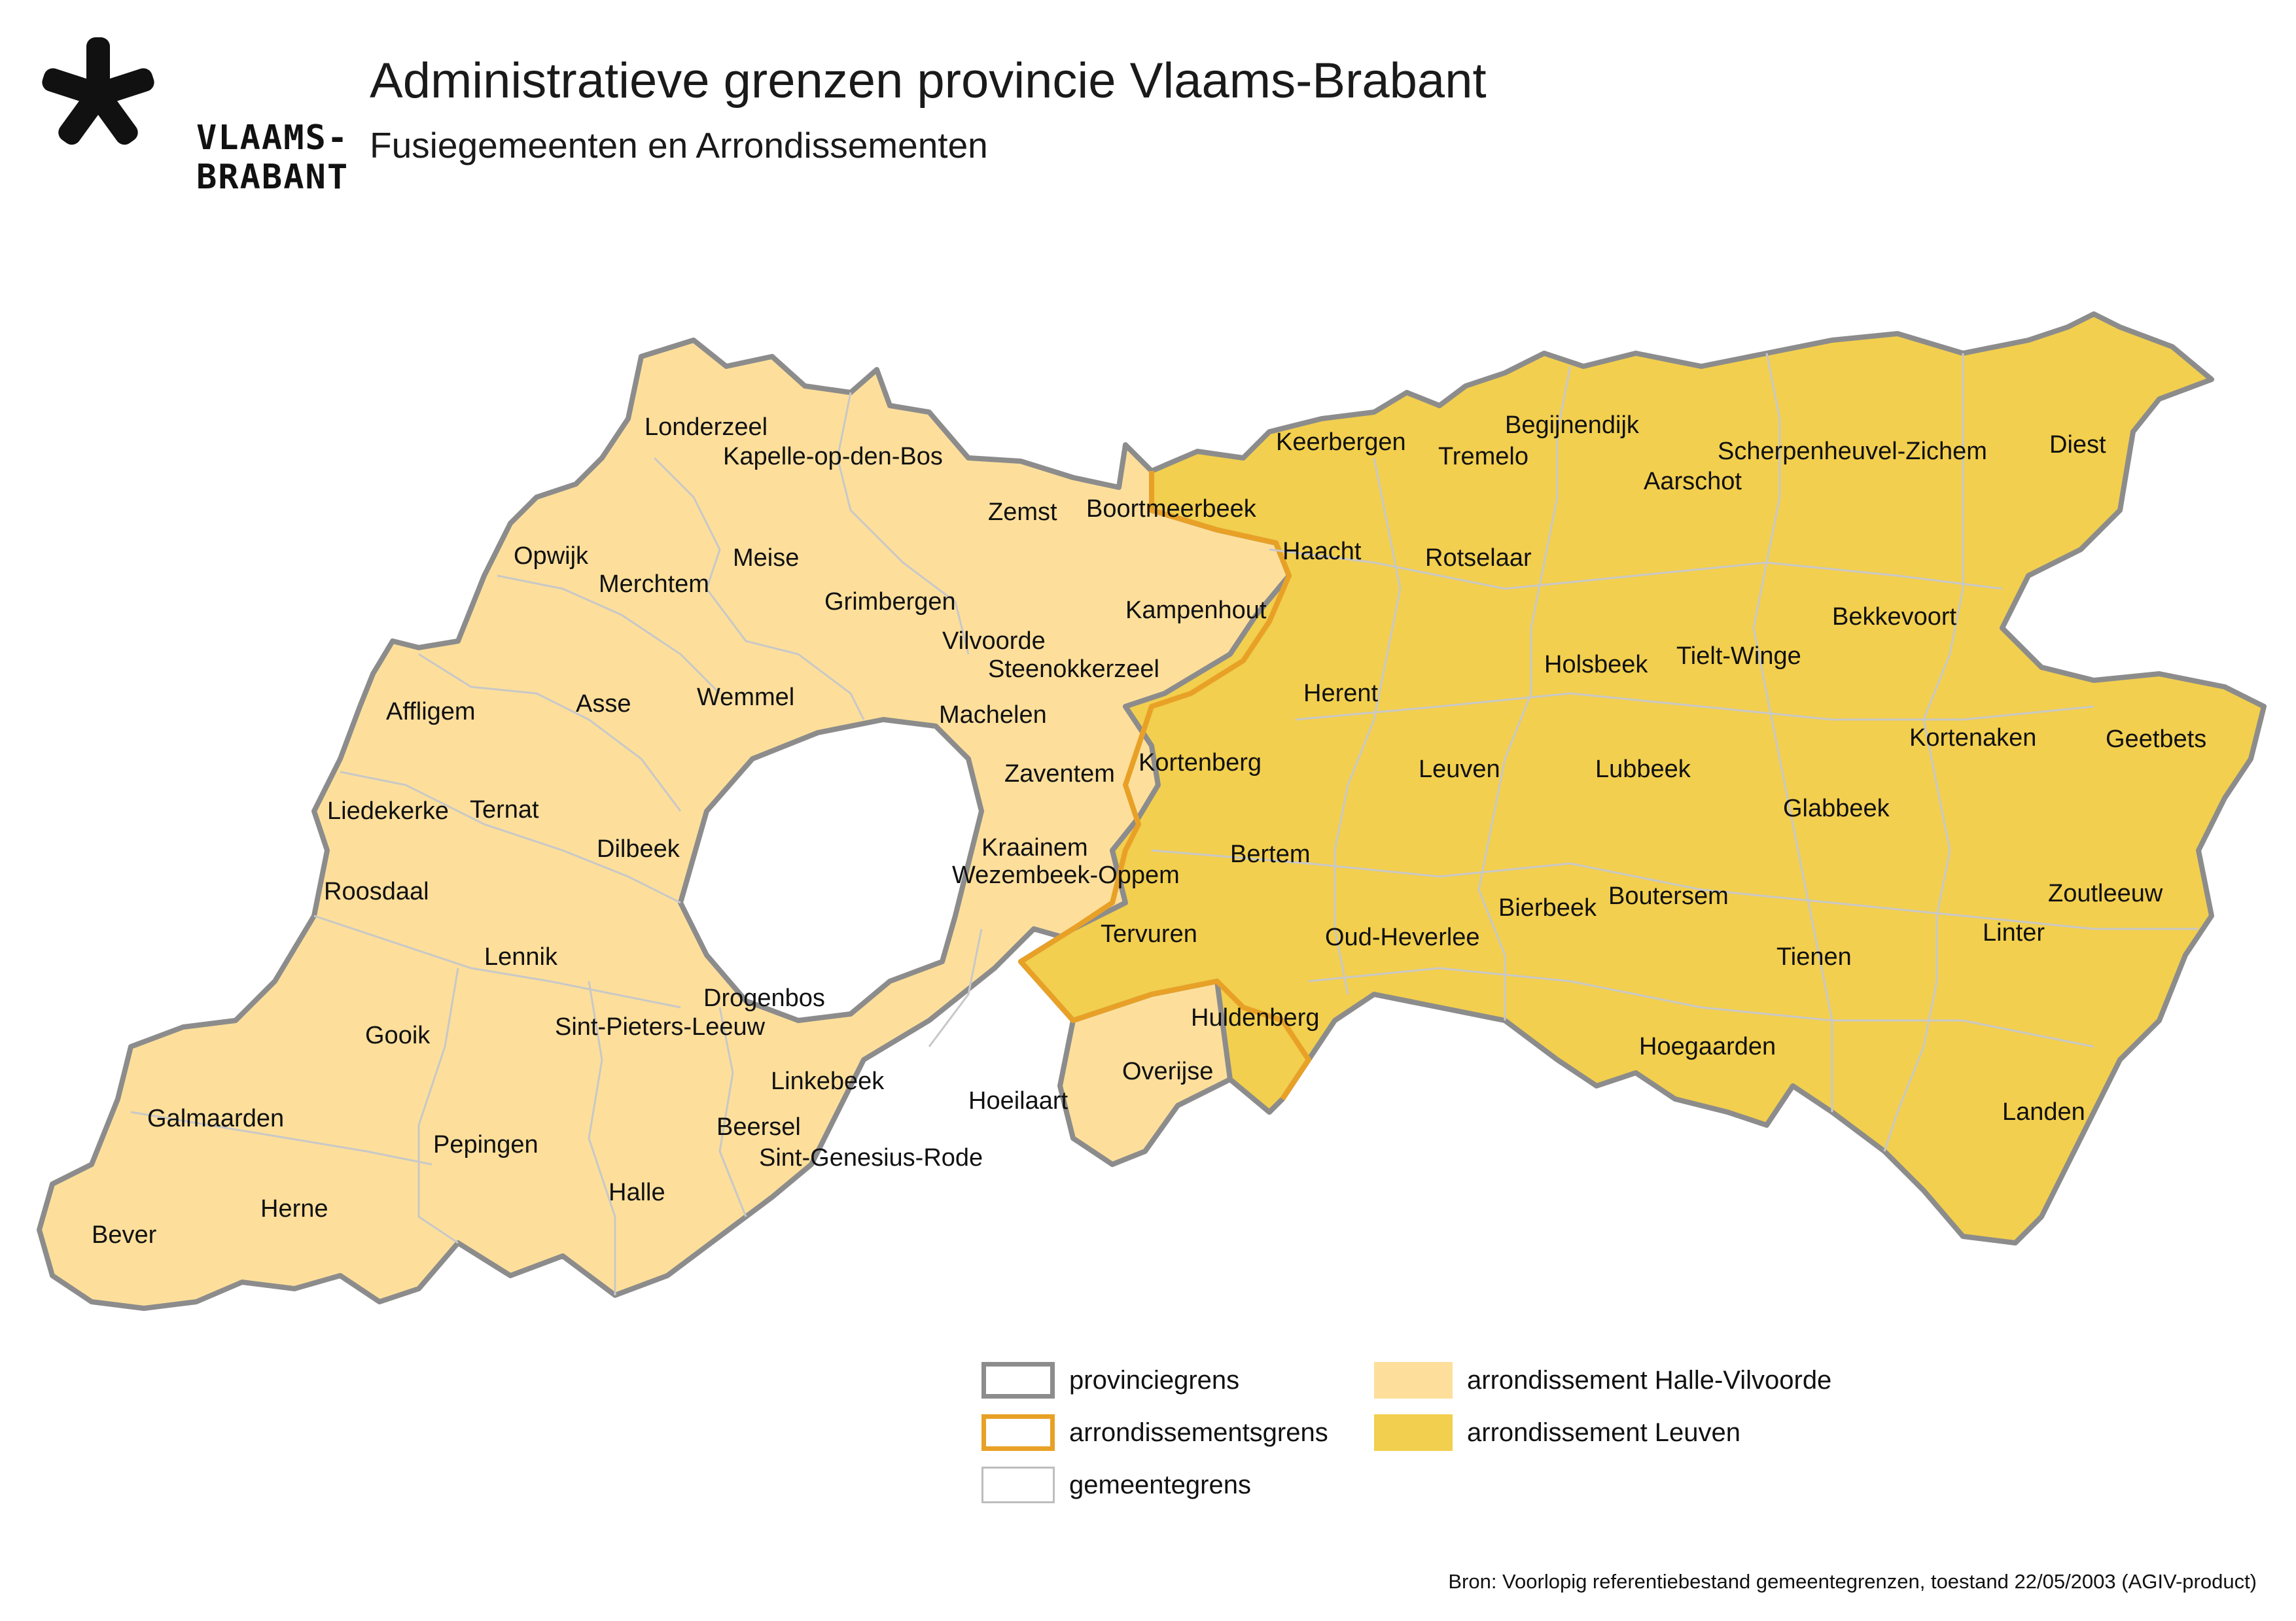 Image resolution: width=2296 pixels, height=1621 pixels. I want to click on label-herne: Herne, so click(294, 1209).